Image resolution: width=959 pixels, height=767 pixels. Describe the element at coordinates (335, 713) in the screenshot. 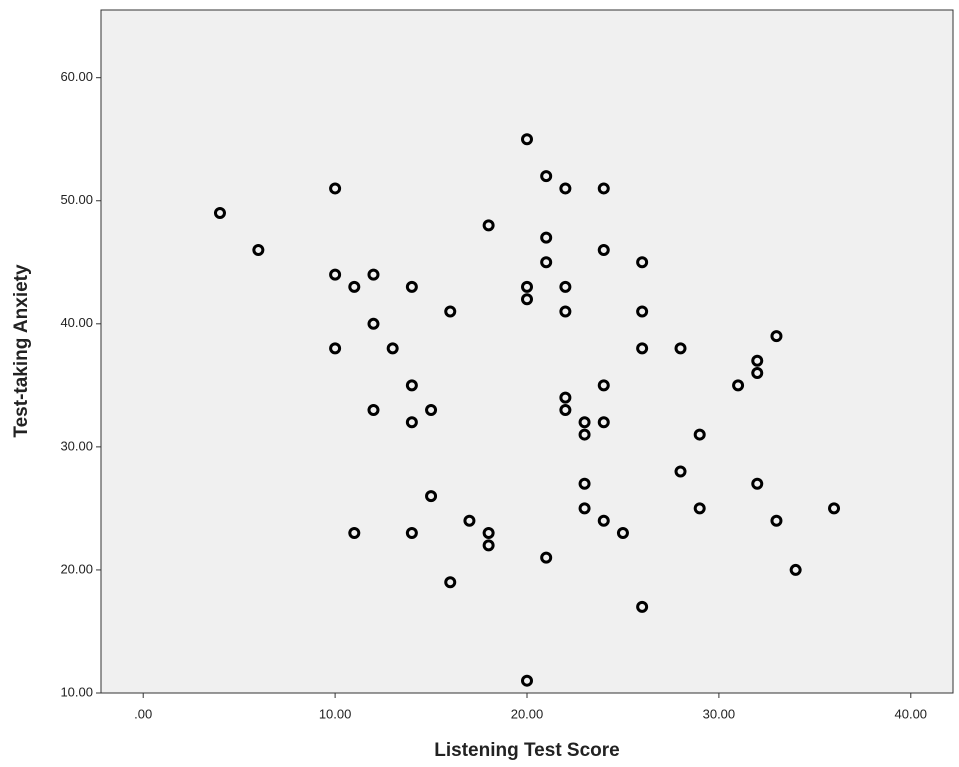

I see `x-tick-label: 10.00` at that location.